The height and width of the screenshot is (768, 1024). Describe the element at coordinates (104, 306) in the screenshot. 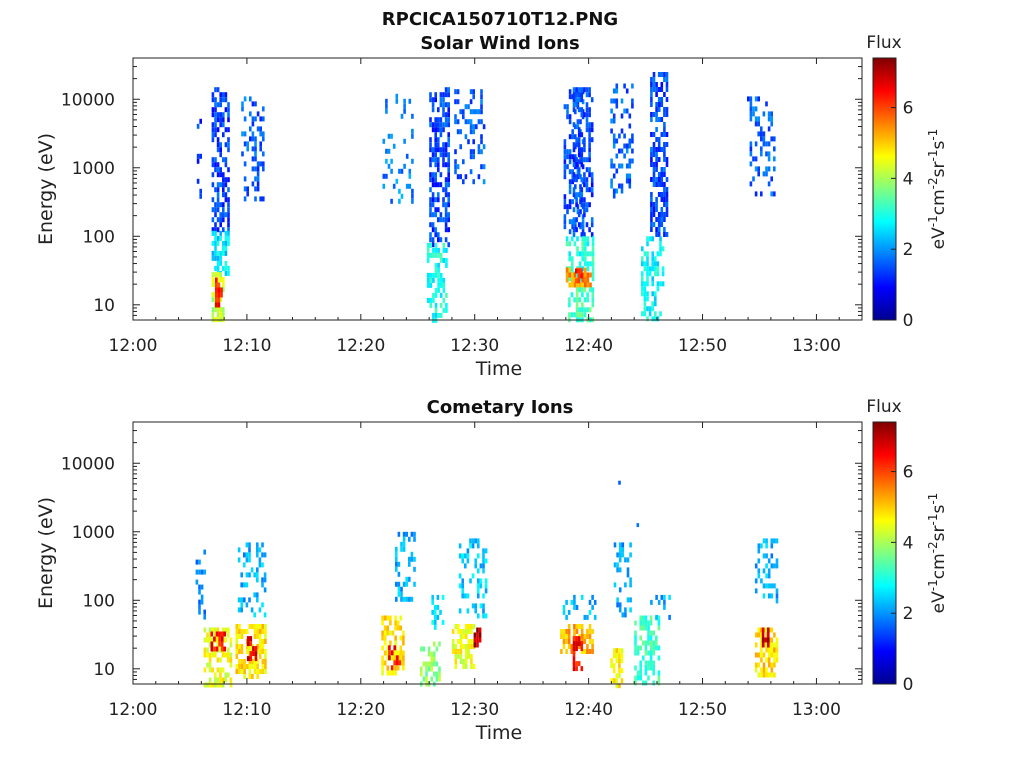

I see `y-tick-label: 10` at that location.